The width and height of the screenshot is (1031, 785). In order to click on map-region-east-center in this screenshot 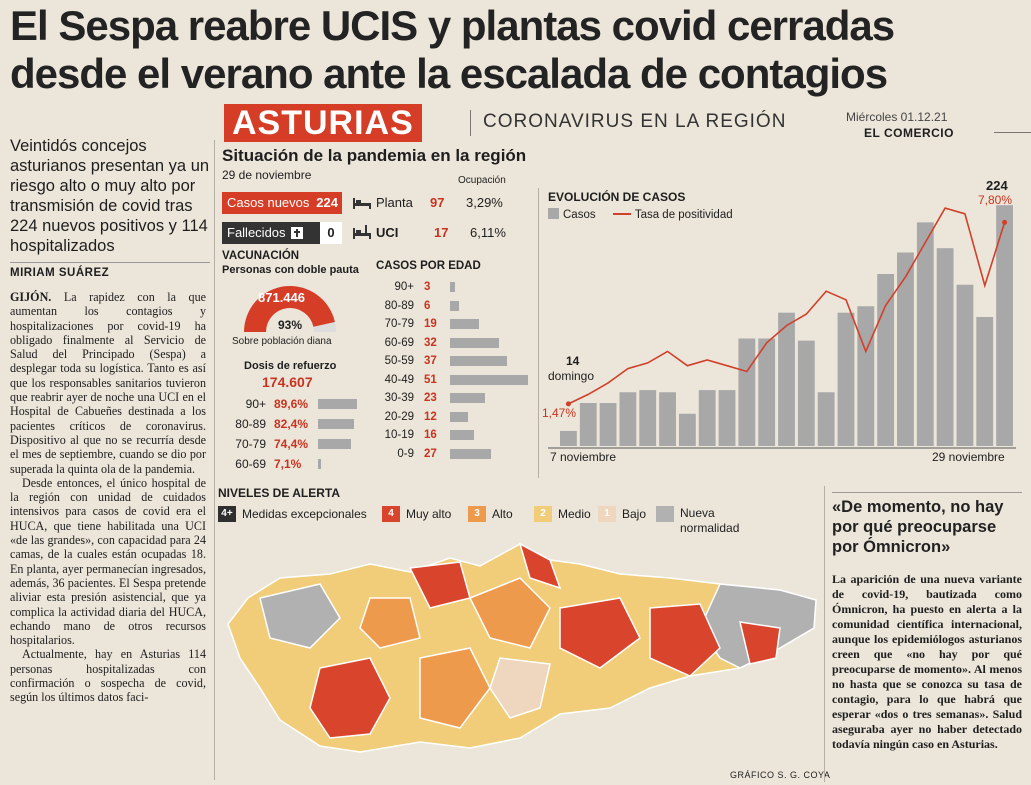, I will do `click(685, 640)`.